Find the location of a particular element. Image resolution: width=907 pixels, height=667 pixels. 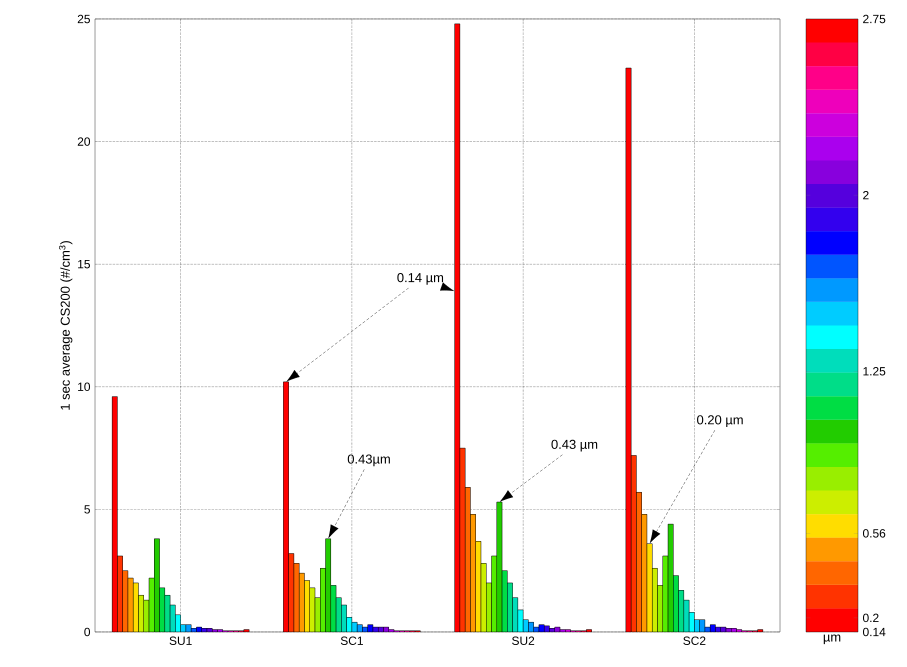

annotation: 0.20 µm is located at coordinates (720, 421).